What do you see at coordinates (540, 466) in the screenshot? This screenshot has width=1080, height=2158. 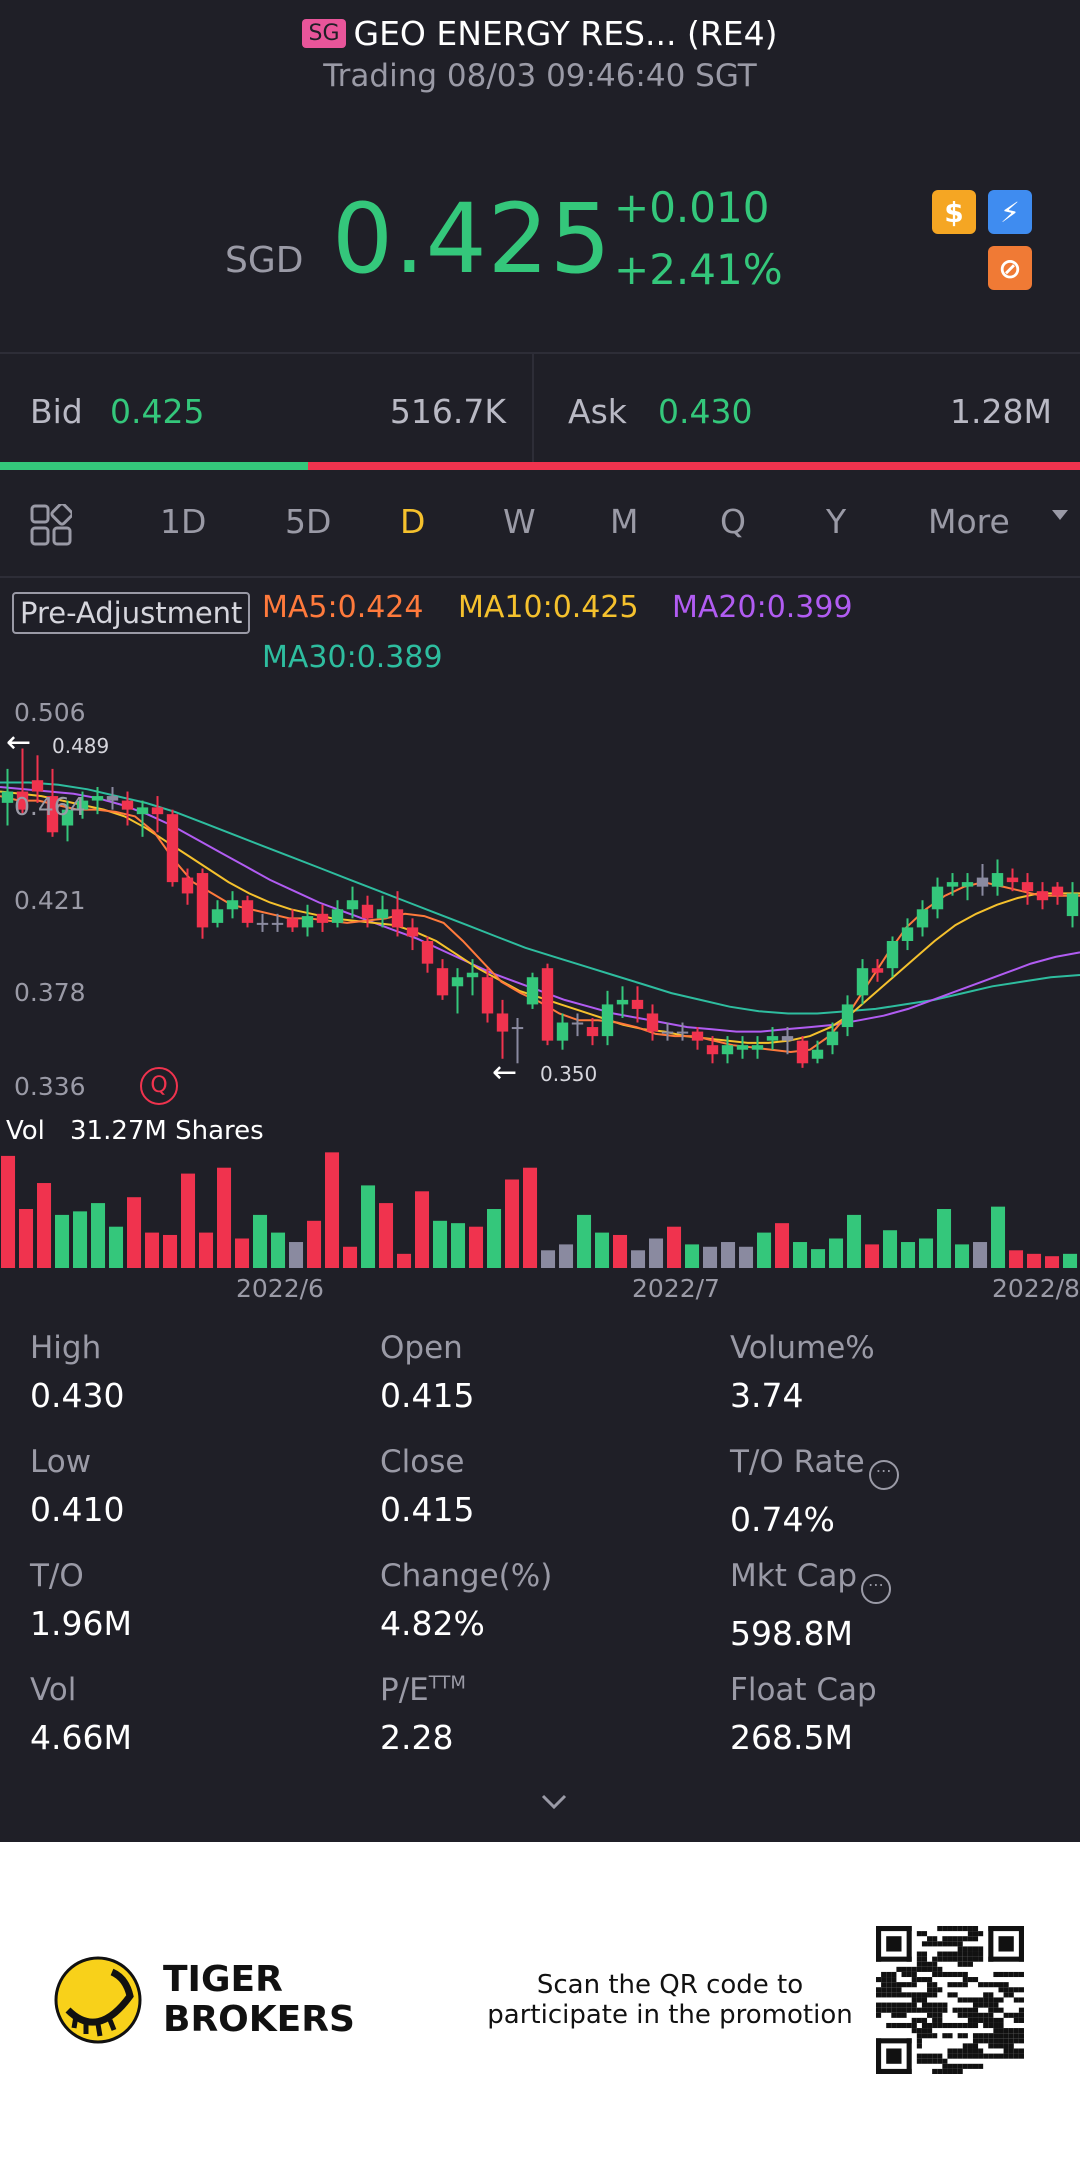 I see `bid-ask-ratio-bar` at bounding box center [540, 466].